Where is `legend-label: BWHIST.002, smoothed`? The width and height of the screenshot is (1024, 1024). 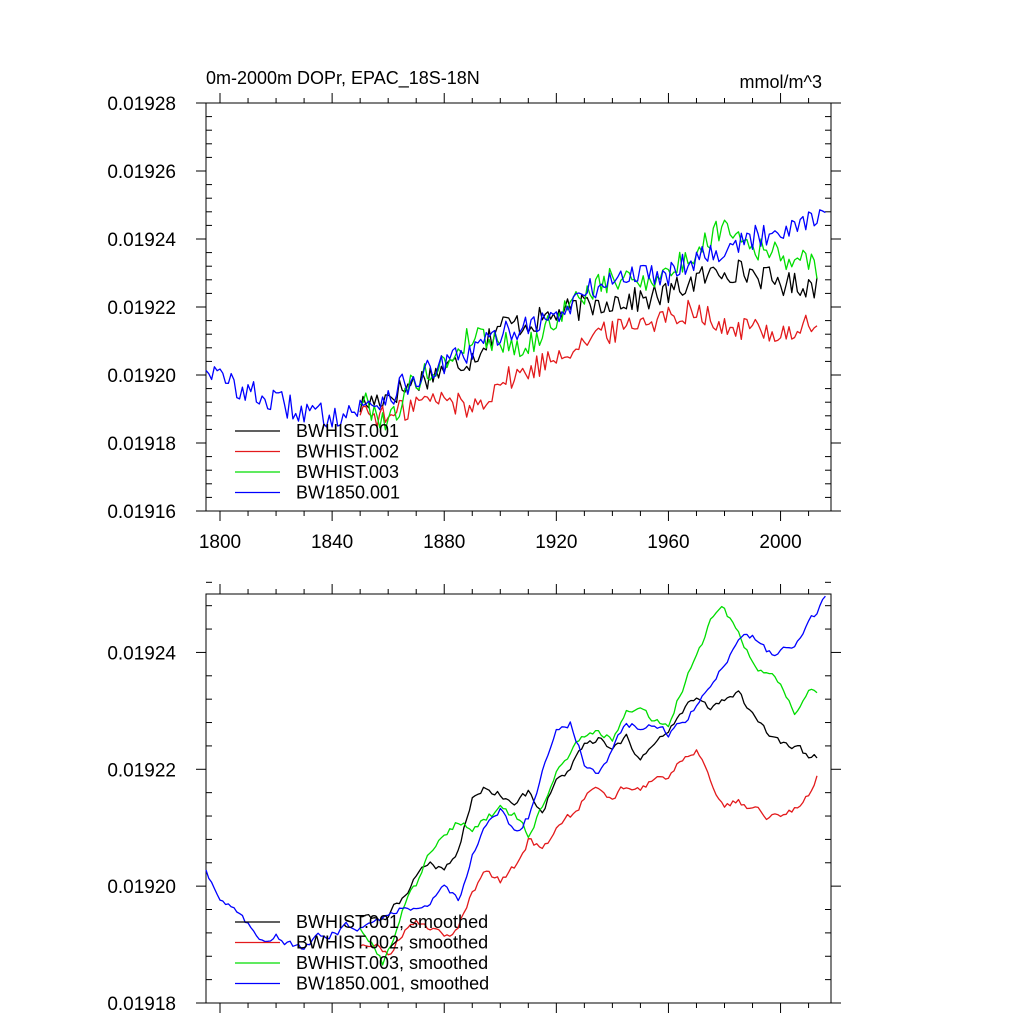 legend-label: BWHIST.002, smoothed is located at coordinates (392, 943).